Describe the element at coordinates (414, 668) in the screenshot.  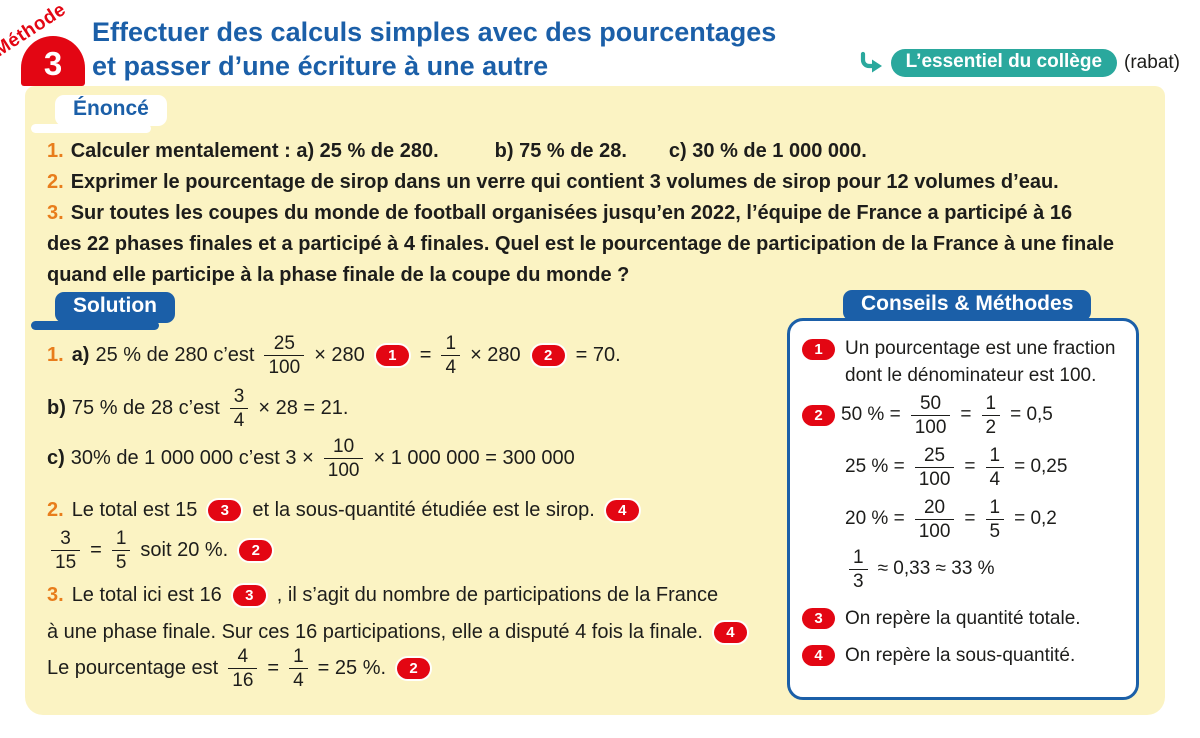
I see `step-badge-2c: 2` at that location.